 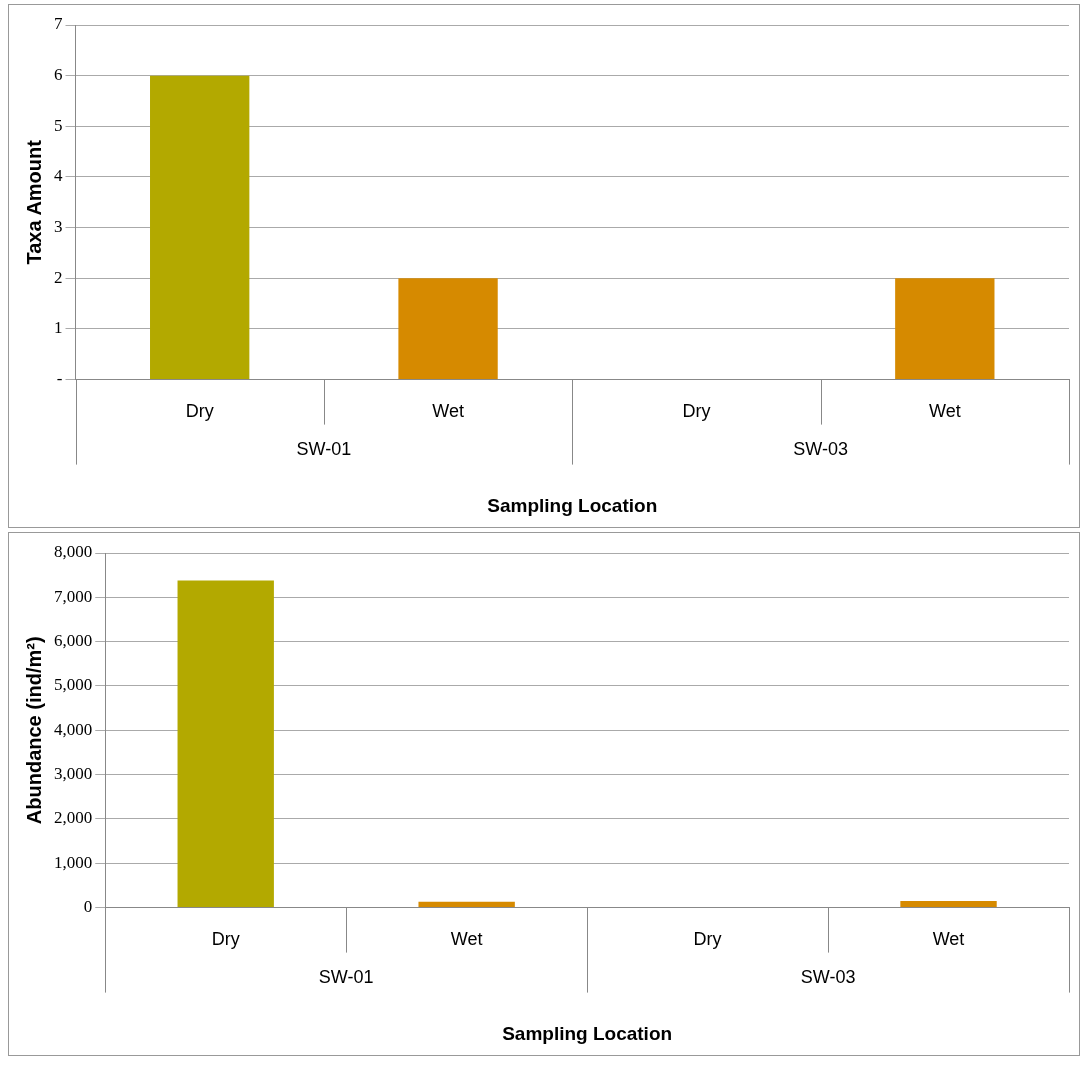 I want to click on y-tick-label: 1,000, so click(x=73, y=862).